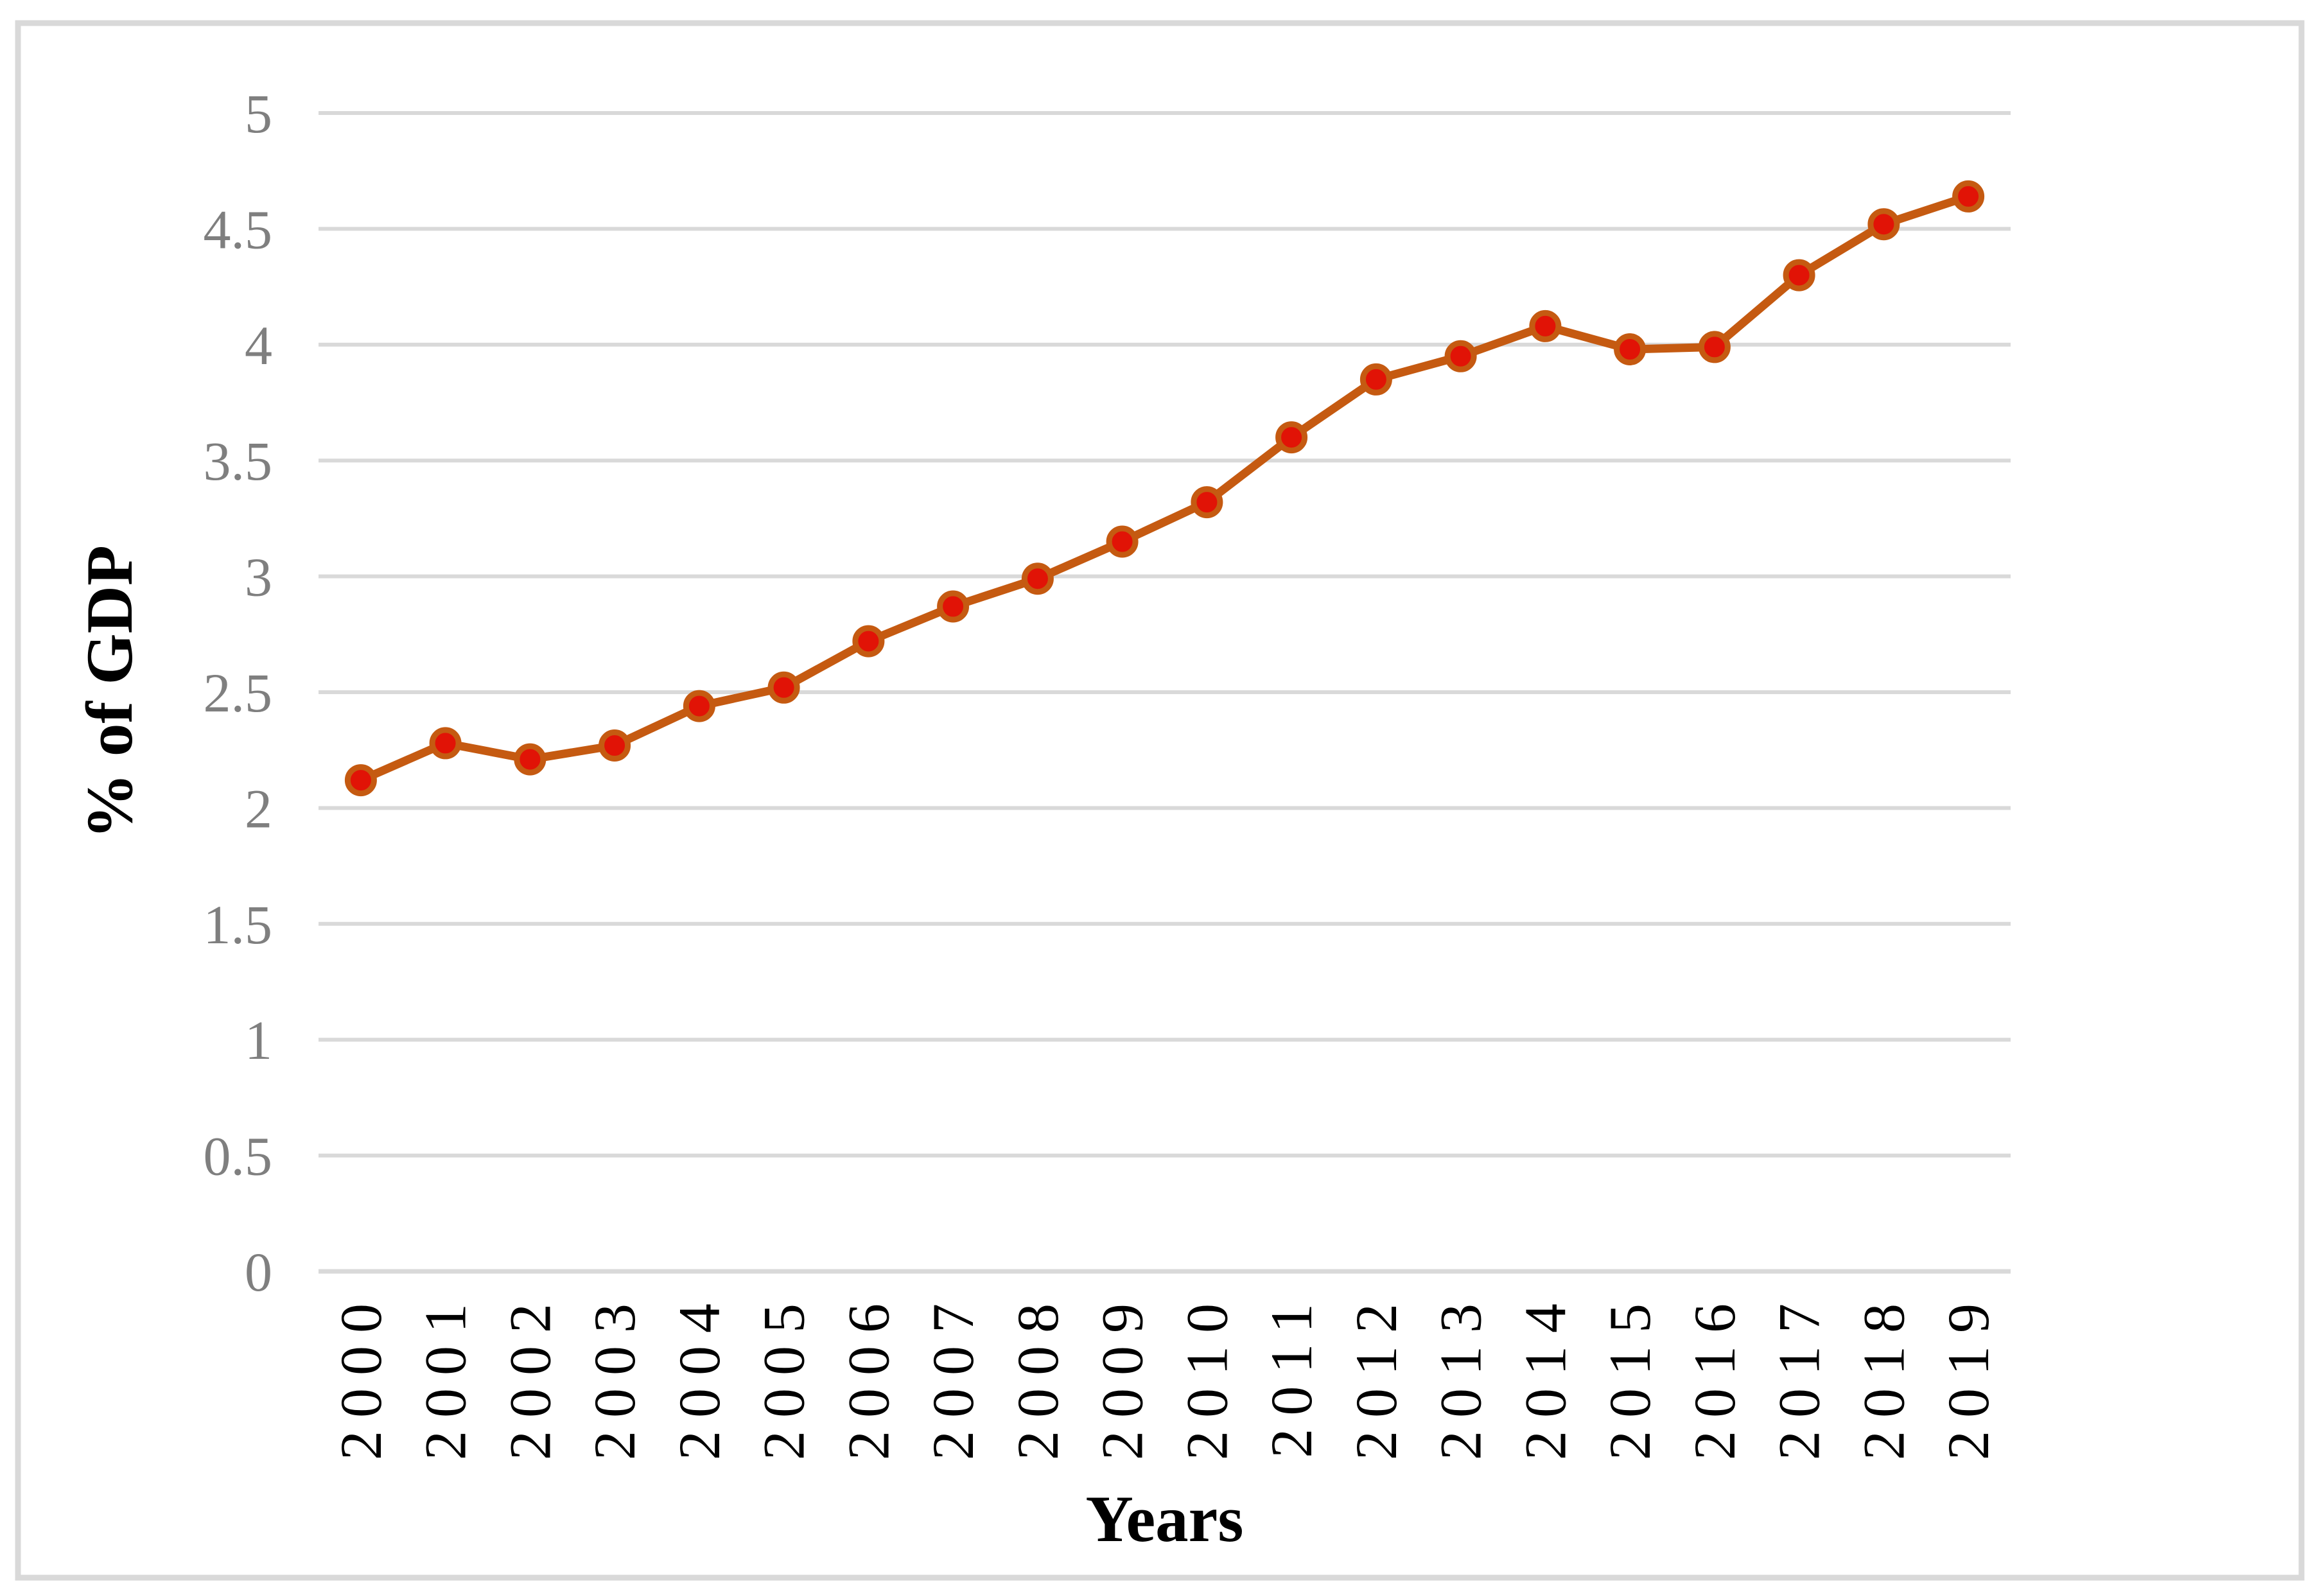  What do you see at coordinates (784, 1375) in the screenshot?
I see `x-tick-label: 2005` at bounding box center [784, 1375].